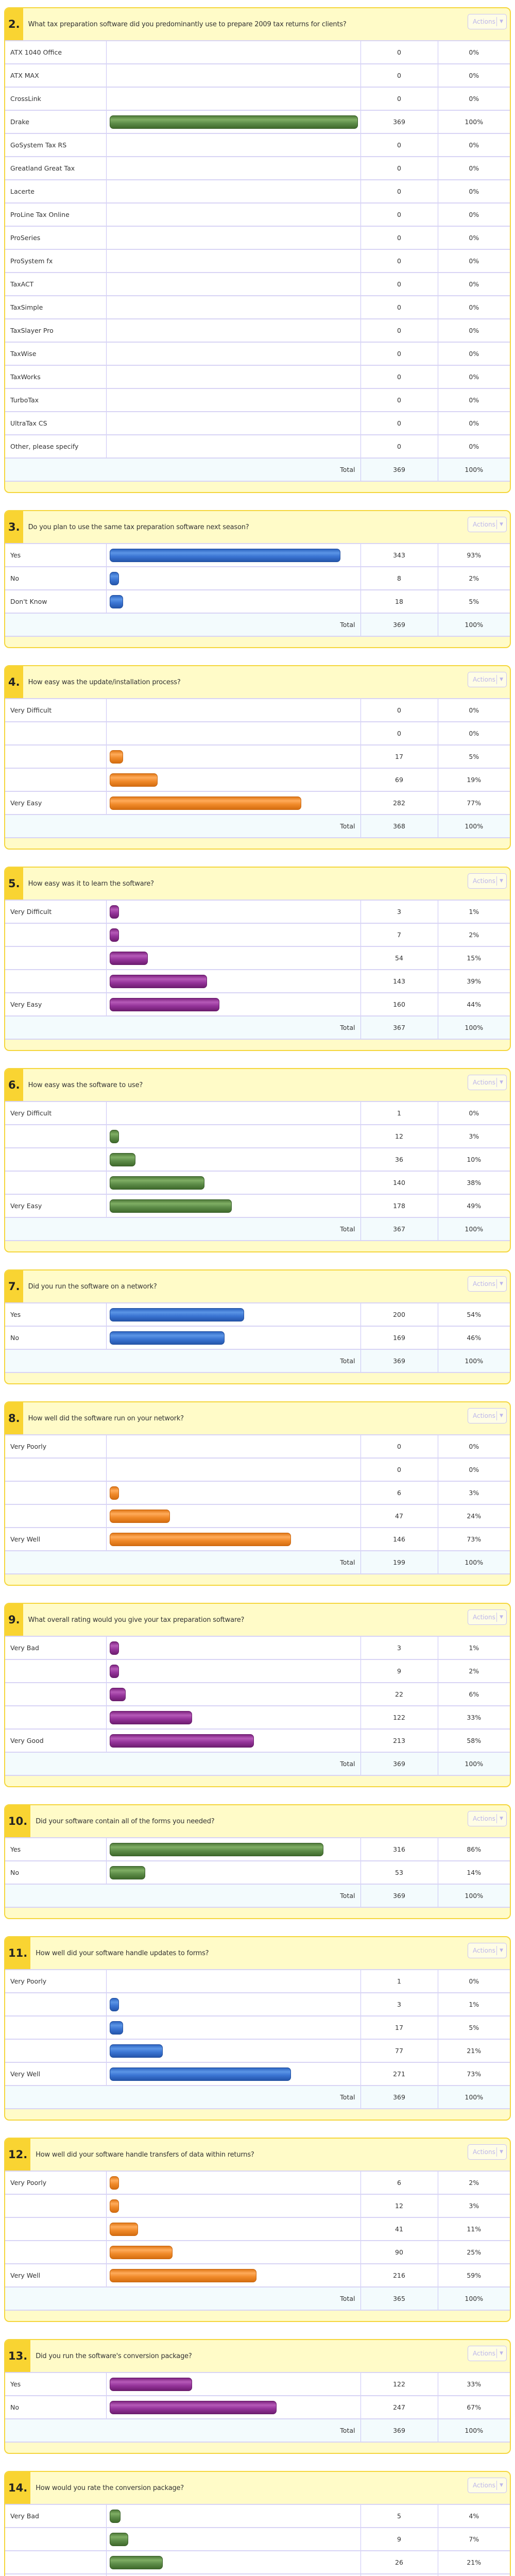 The width and height of the screenshot is (515, 2576). What do you see at coordinates (56, 145) in the screenshot?
I see `answer-label-cell: GoSystem Tax RS` at bounding box center [56, 145].